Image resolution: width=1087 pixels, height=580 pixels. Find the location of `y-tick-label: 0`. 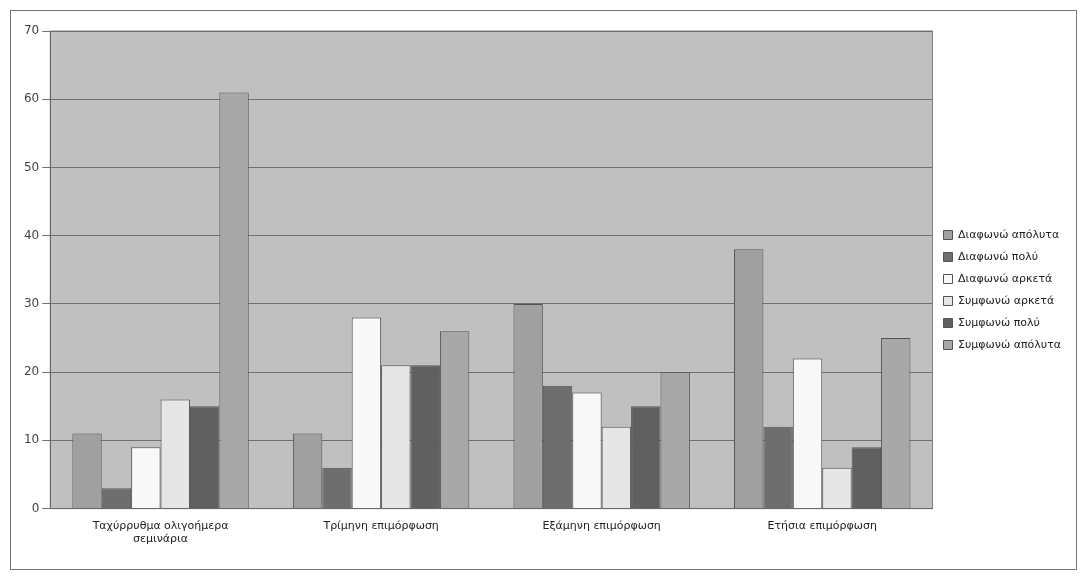

y-tick-label: 0 is located at coordinates (35, 507).